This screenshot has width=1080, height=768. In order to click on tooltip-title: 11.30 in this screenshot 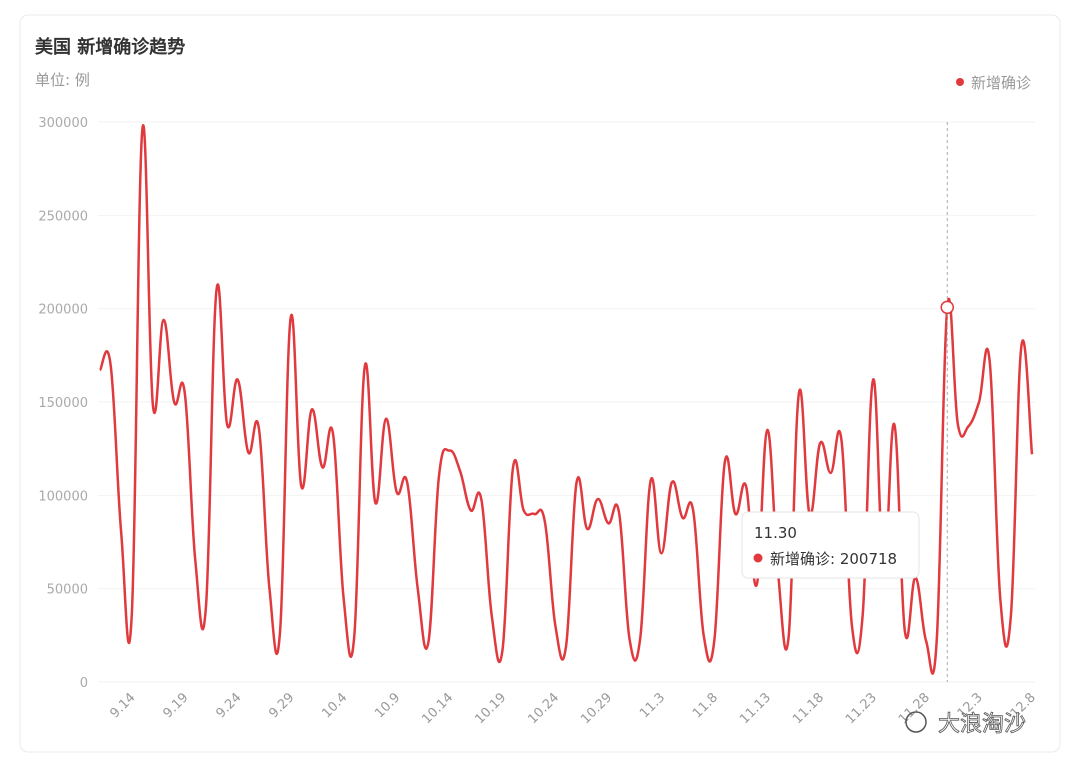, I will do `click(775, 533)`.